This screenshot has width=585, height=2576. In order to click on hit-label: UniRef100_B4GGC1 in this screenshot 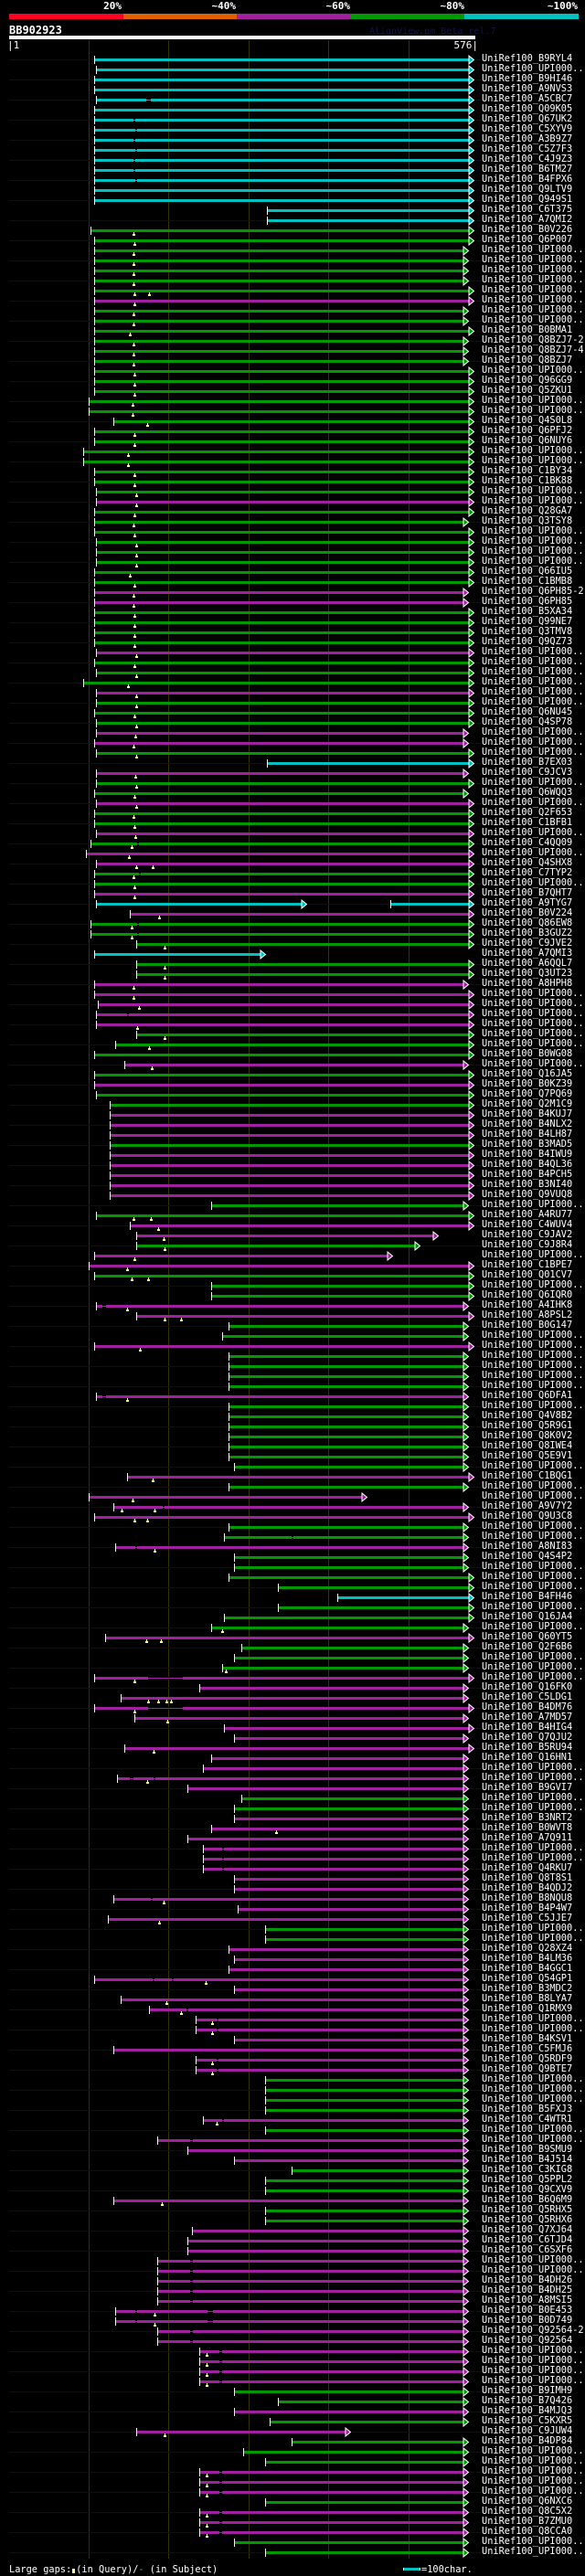, I will do `click(528, 1968)`.